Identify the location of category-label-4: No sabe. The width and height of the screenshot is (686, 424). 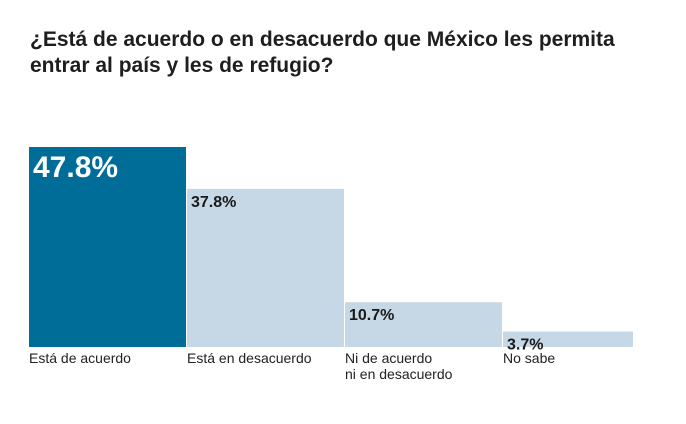
(529, 358).